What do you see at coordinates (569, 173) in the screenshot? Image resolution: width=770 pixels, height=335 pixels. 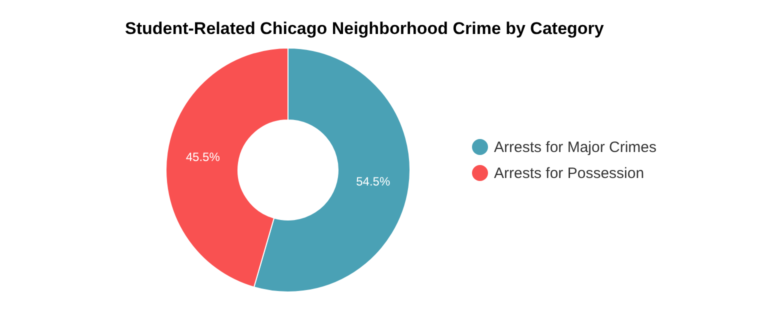 I see `legend-label: Arrests for Possession` at bounding box center [569, 173].